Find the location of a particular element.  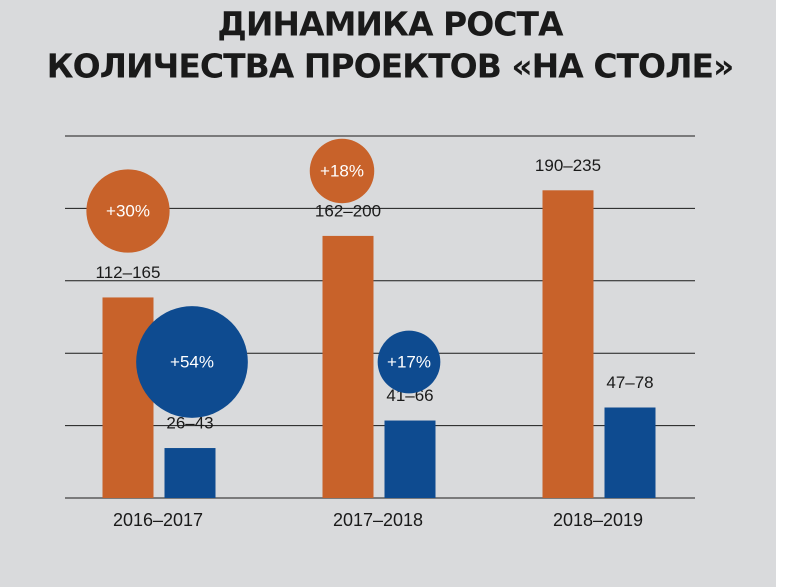

x-tick-label: 2017–2018 is located at coordinates (378, 520).